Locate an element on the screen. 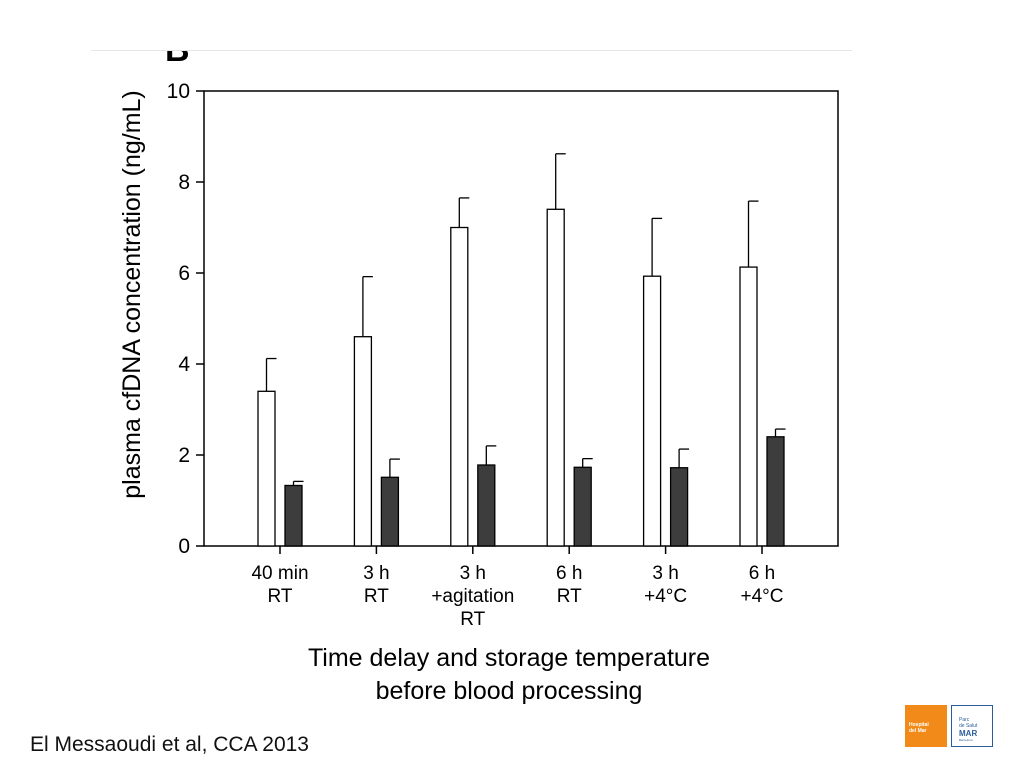 The image size is (1024, 768). panel-letter: B is located at coordinates (177, 60).